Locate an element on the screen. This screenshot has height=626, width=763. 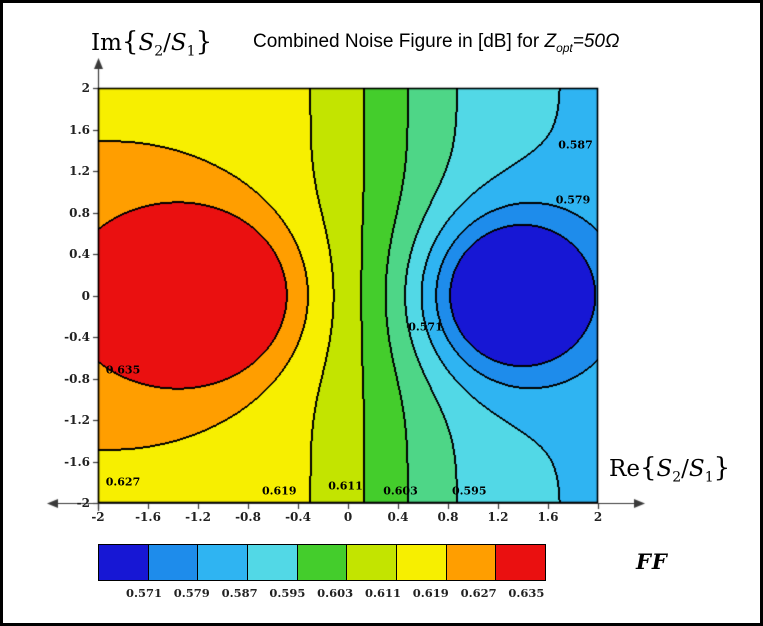
y-tick-label: 0 is located at coordinates (85, 295).